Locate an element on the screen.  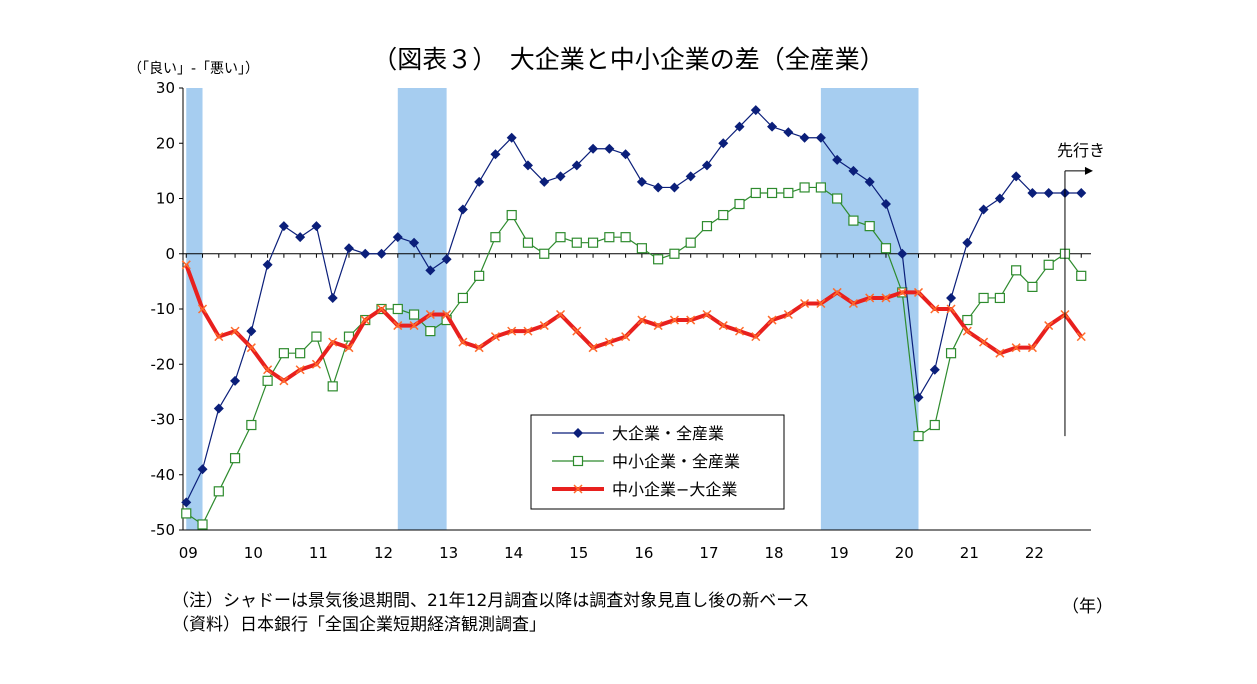
x-tick-label: 21 is located at coordinates (969, 553).